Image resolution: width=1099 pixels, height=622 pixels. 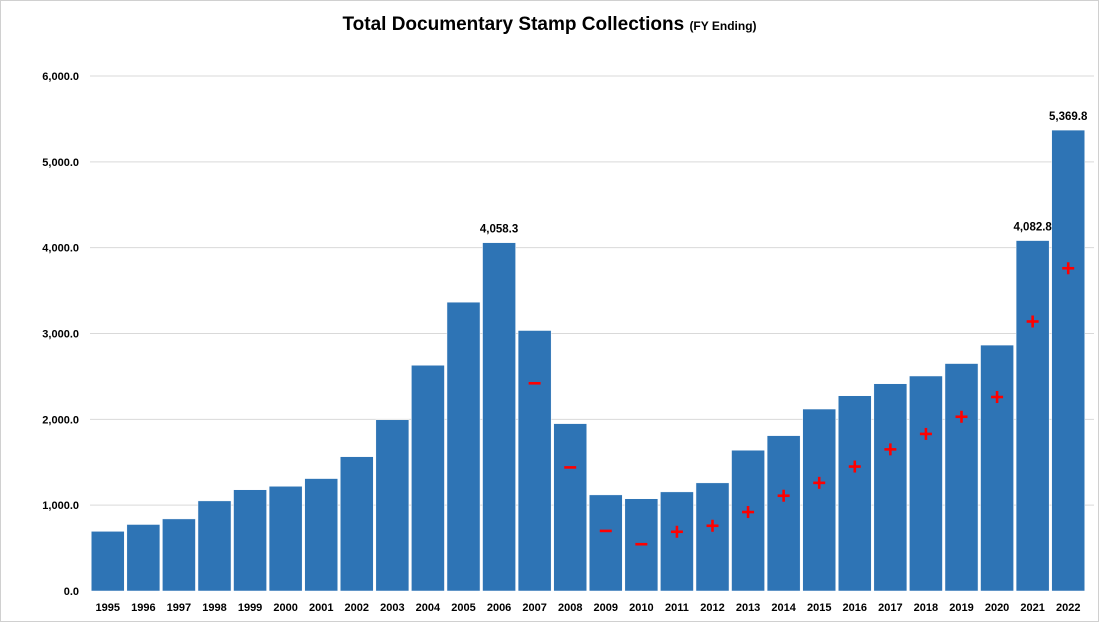 What do you see at coordinates (107, 561) in the screenshot?
I see `bar-1995` at bounding box center [107, 561].